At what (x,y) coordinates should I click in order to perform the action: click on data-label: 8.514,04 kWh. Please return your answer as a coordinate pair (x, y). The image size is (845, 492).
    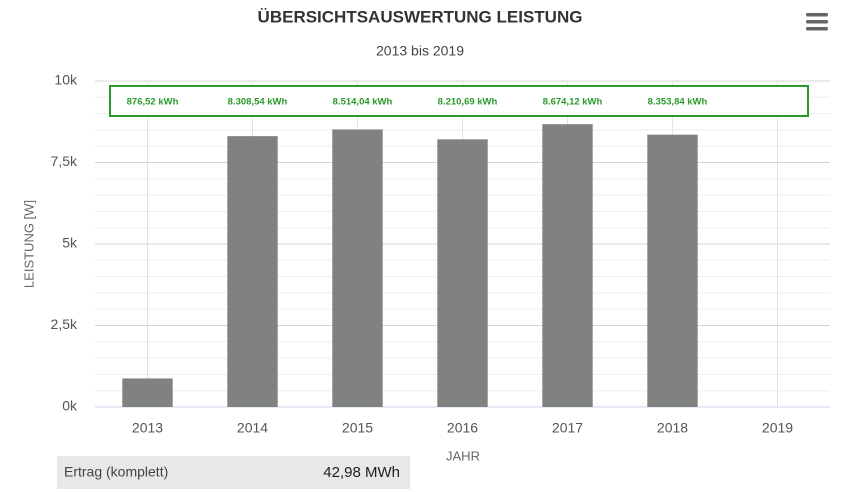
    Looking at the image, I should click on (363, 102).